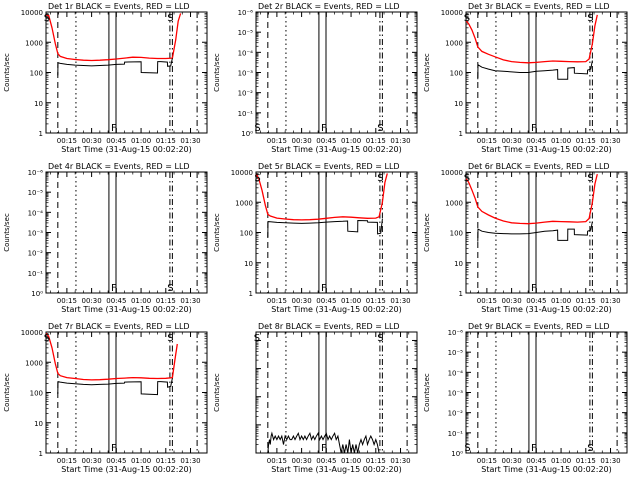  Describe the element at coordinates (246, 13) in the screenshot. I see `y-tick-label: 10⁻⁶` at that location.